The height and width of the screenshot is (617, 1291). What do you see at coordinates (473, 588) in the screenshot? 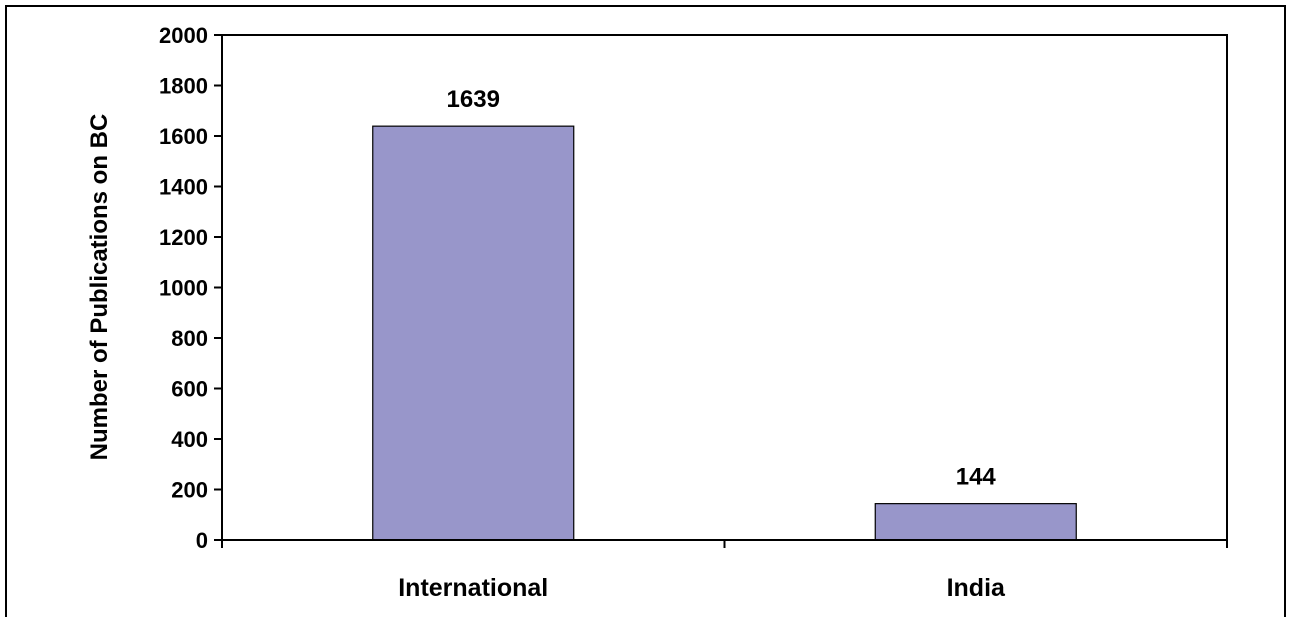
I see `x-category-label-international: International` at bounding box center [473, 588].